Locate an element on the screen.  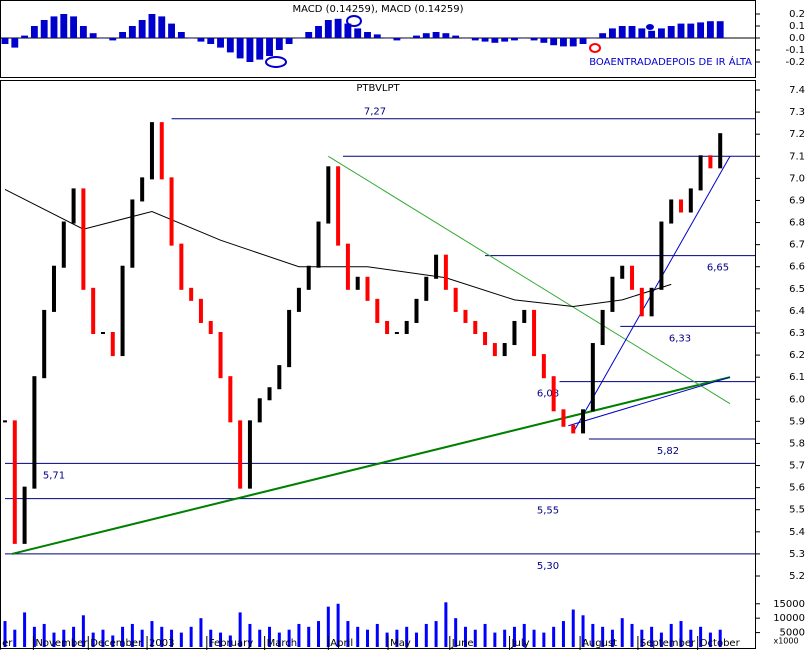
x-tick-label: December is located at coordinates (116, 643).